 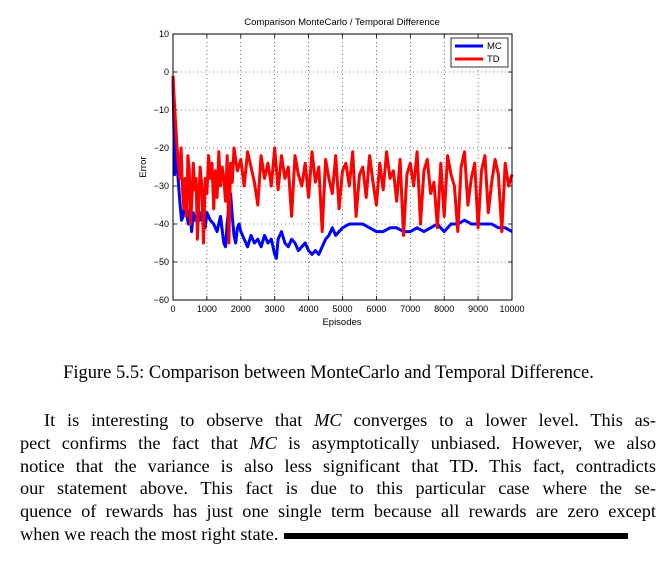 What do you see at coordinates (456, 535) in the screenshot?
I see `end-of-proof-bar` at bounding box center [456, 535].